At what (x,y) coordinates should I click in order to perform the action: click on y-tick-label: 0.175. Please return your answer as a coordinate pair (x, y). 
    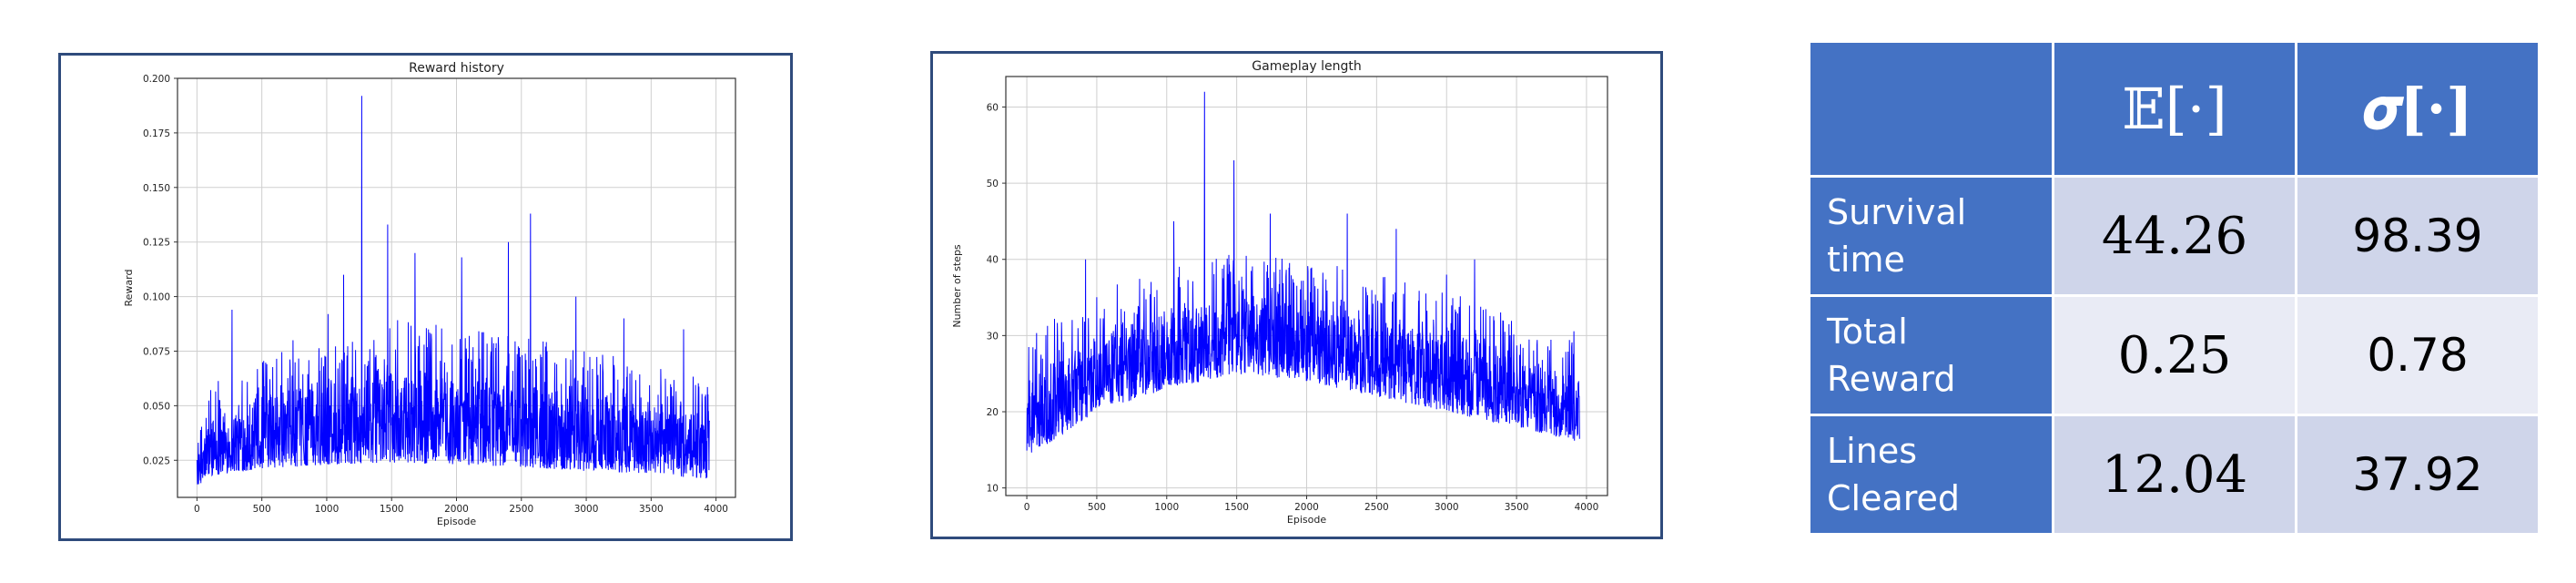
    Looking at the image, I should click on (156, 133).